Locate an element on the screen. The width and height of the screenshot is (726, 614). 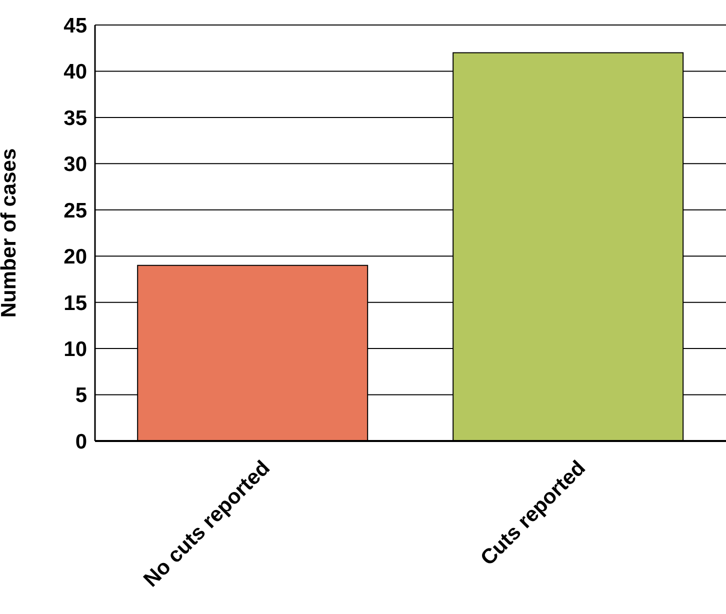
y-tick-label: 40 is located at coordinates (75, 72).